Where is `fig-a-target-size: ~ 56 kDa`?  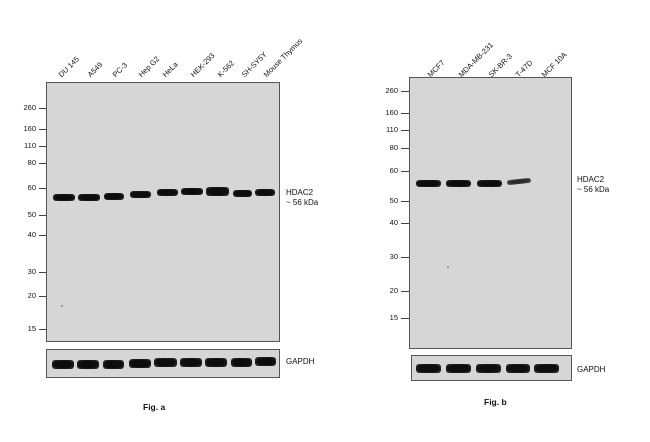
fig-a-target-size: ~ 56 kDa is located at coordinates (302, 202).